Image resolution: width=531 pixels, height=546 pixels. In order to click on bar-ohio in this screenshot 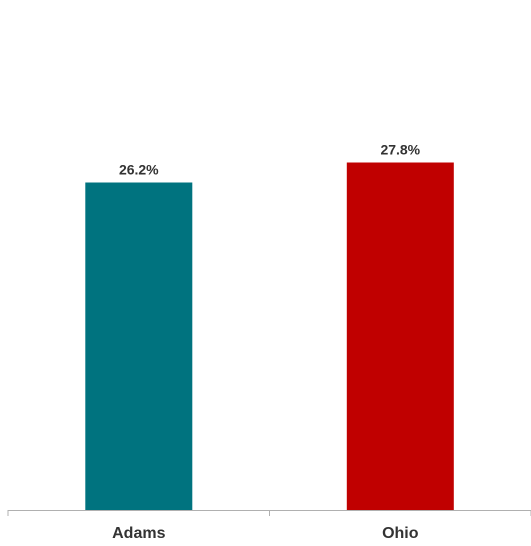, I will do `click(400, 336)`.